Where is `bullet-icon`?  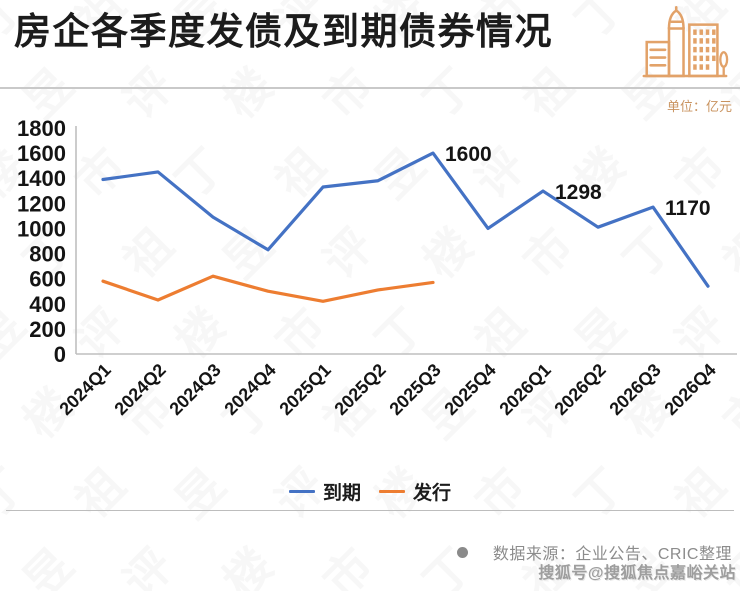 bullet-icon is located at coordinates (462, 552).